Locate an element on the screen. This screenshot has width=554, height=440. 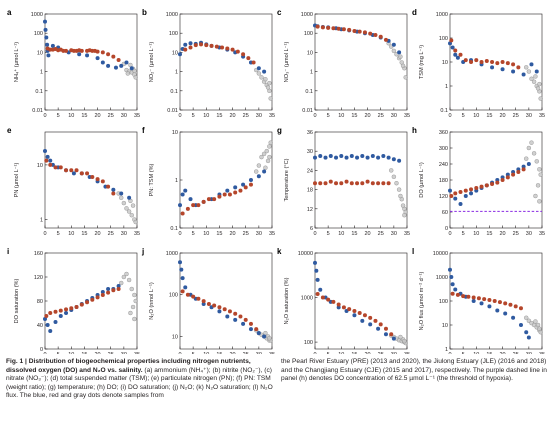
y-tick-label: 0.1 is located at coordinates (174, 229).